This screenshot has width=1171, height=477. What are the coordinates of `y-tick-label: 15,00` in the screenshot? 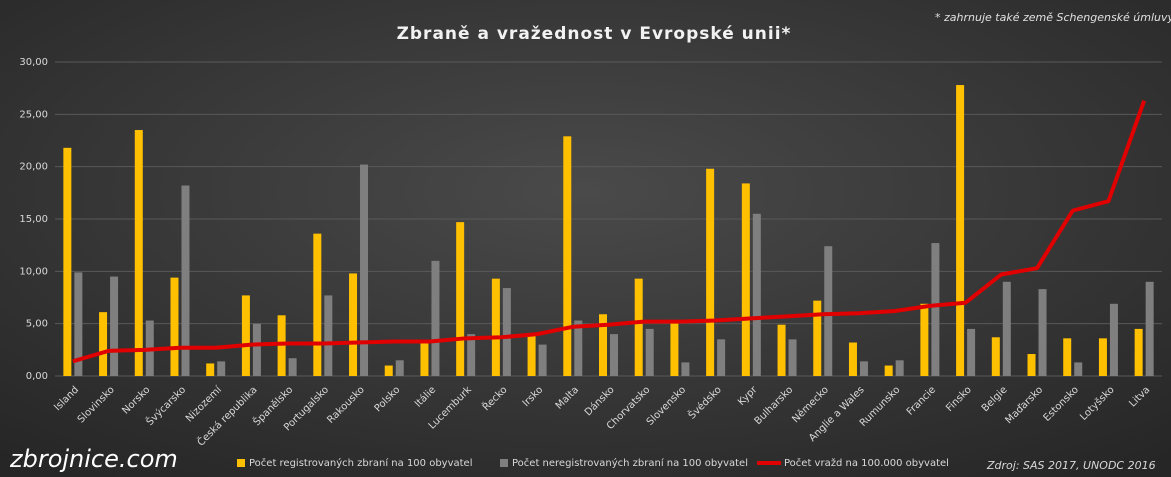 It's located at (33, 219).